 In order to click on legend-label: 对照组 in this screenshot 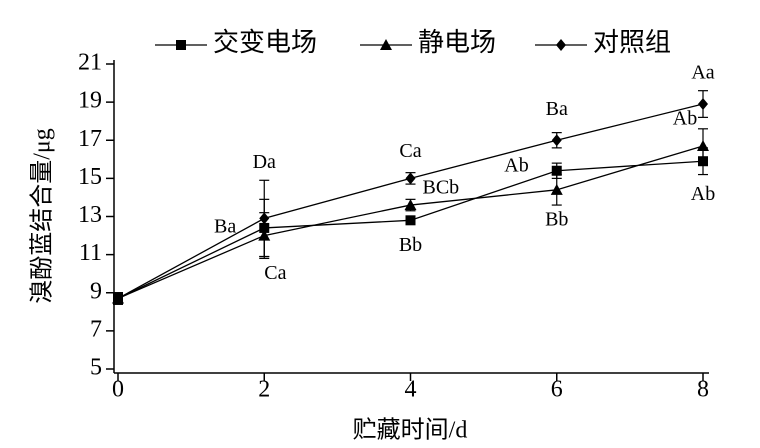, I will do `click(632, 42)`.